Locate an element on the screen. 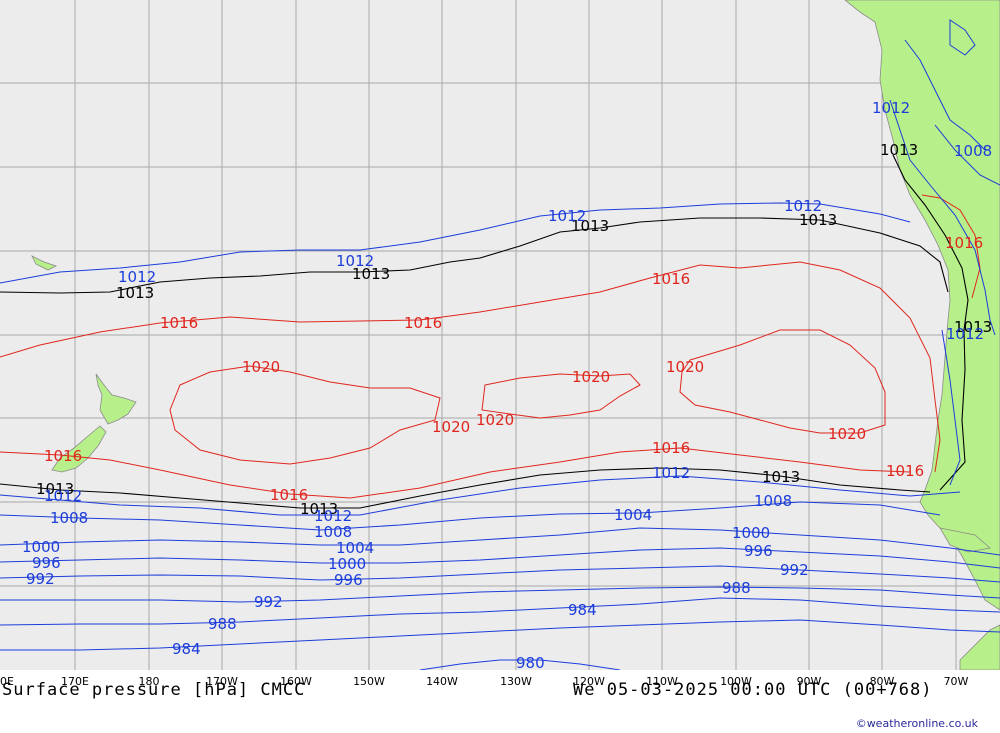 The height and width of the screenshot is (733, 1000). longitude-label: 180 is located at coordinates (149, 681).